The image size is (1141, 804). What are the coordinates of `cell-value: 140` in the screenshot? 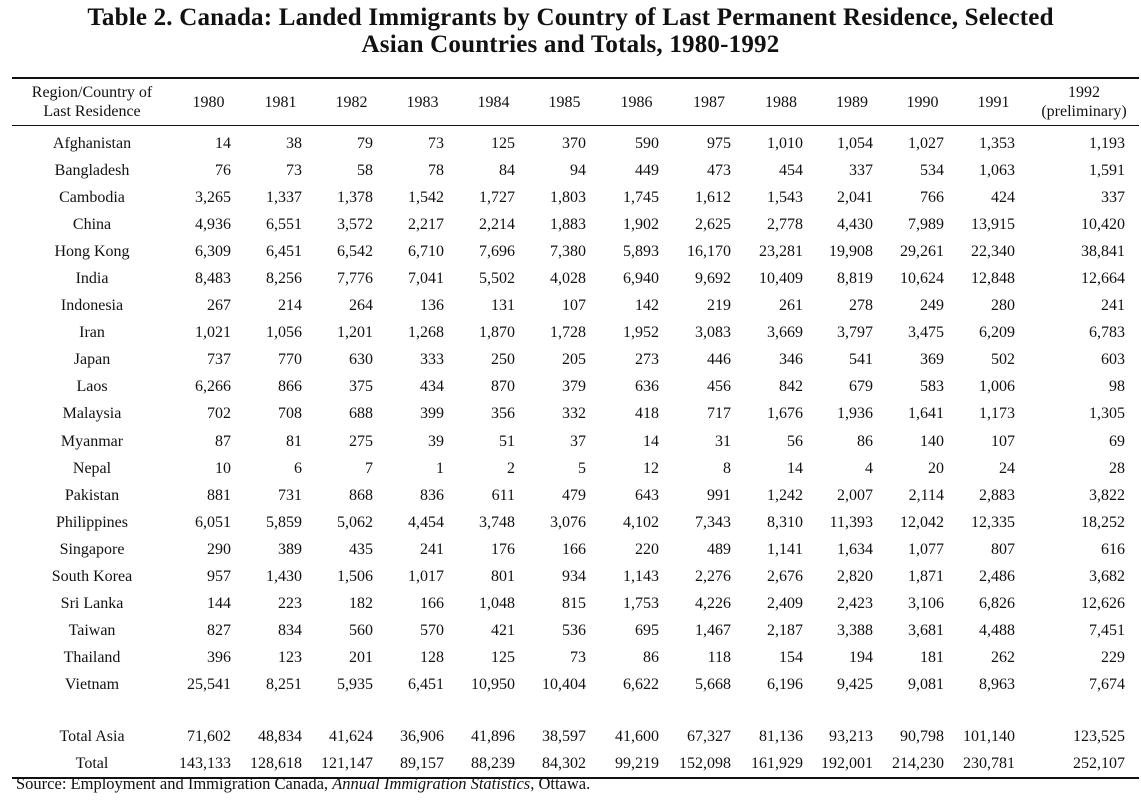 It's located at (932, 441).